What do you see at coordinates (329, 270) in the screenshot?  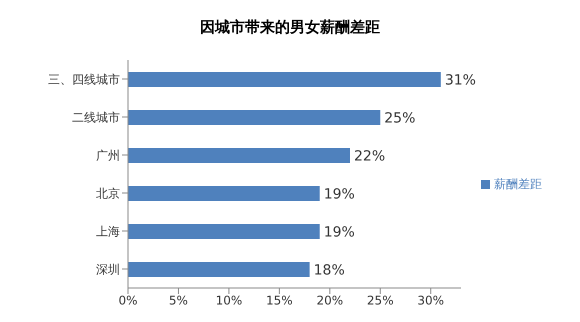 I see `data-label: 18%` at bounding box center [329, 270].